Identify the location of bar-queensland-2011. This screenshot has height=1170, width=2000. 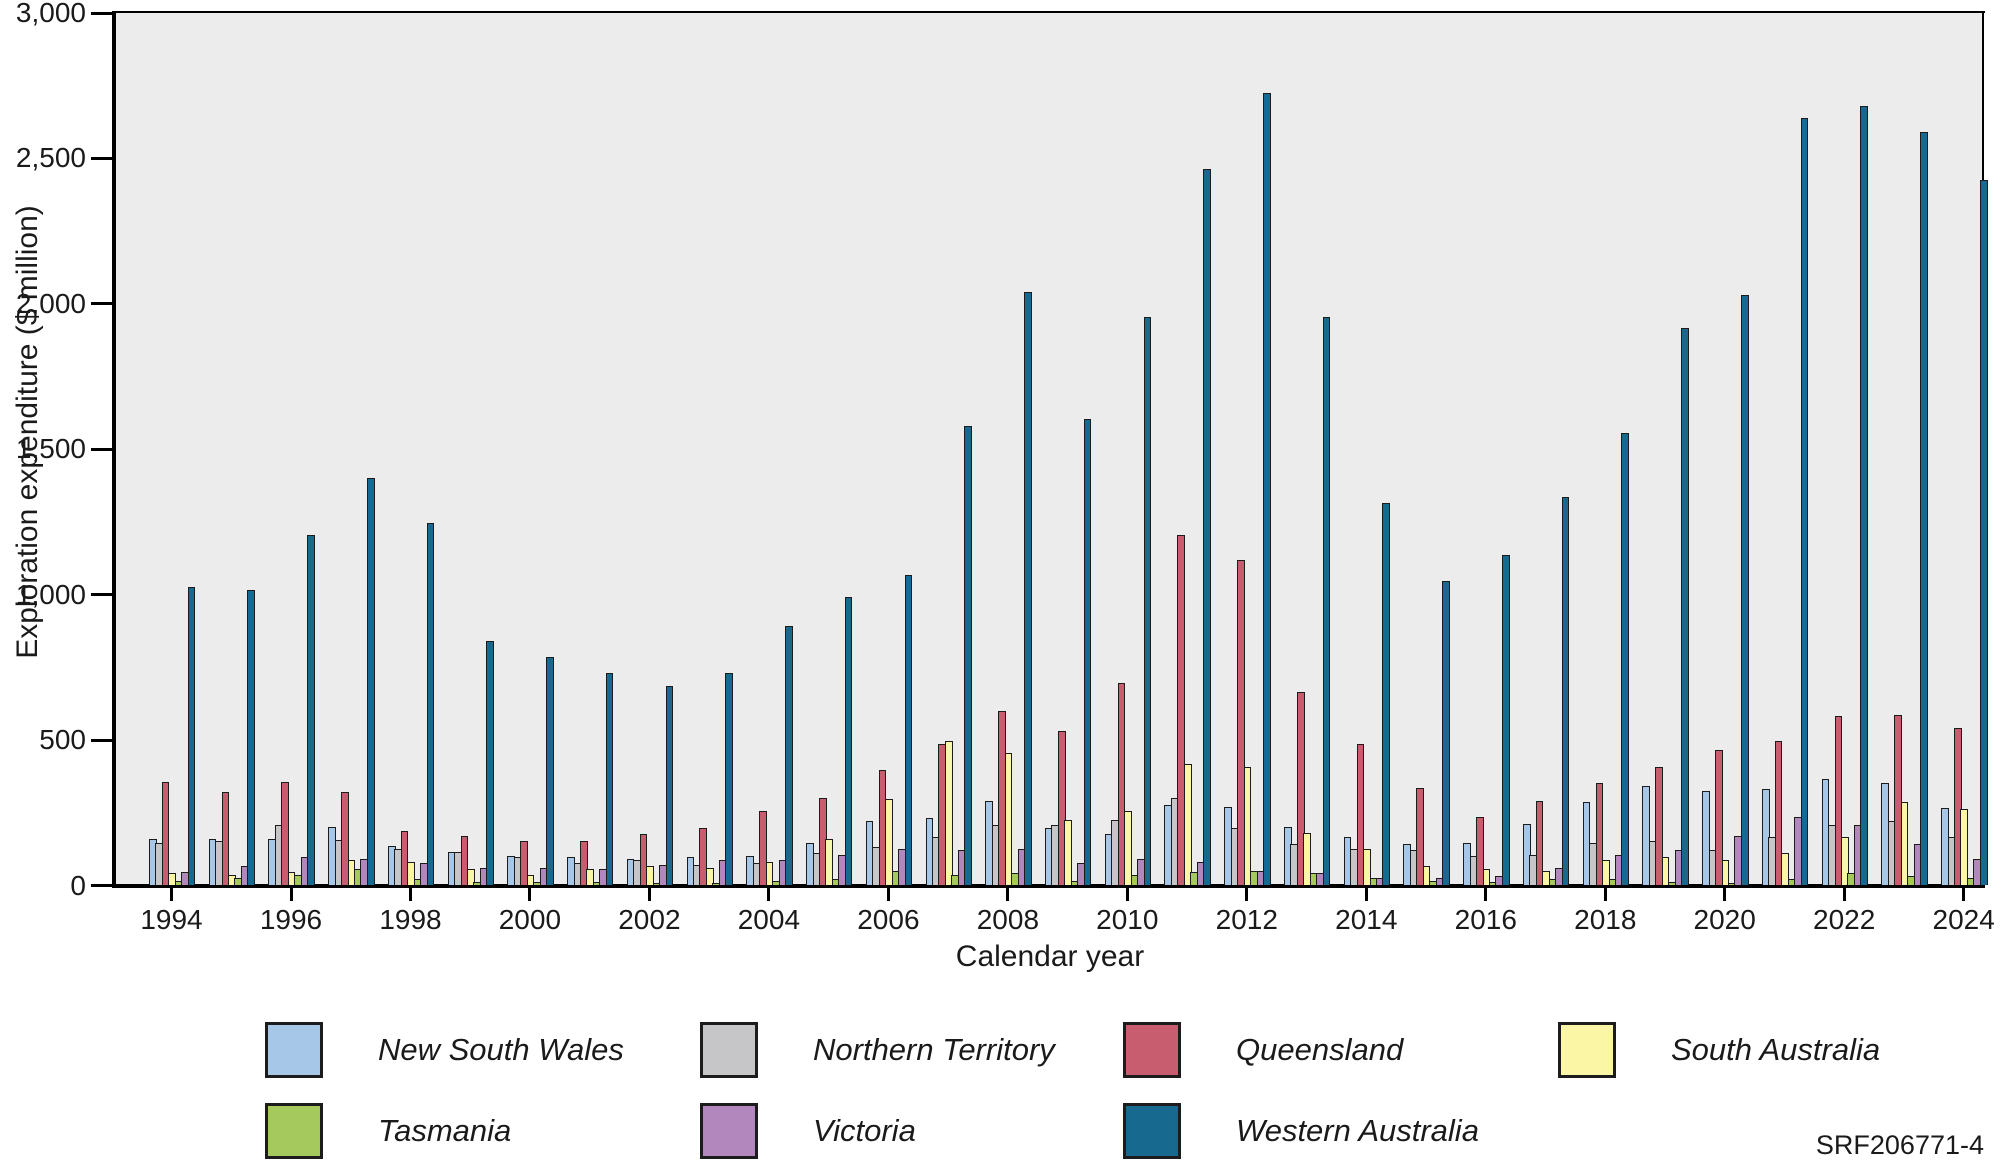
(1181, 709).